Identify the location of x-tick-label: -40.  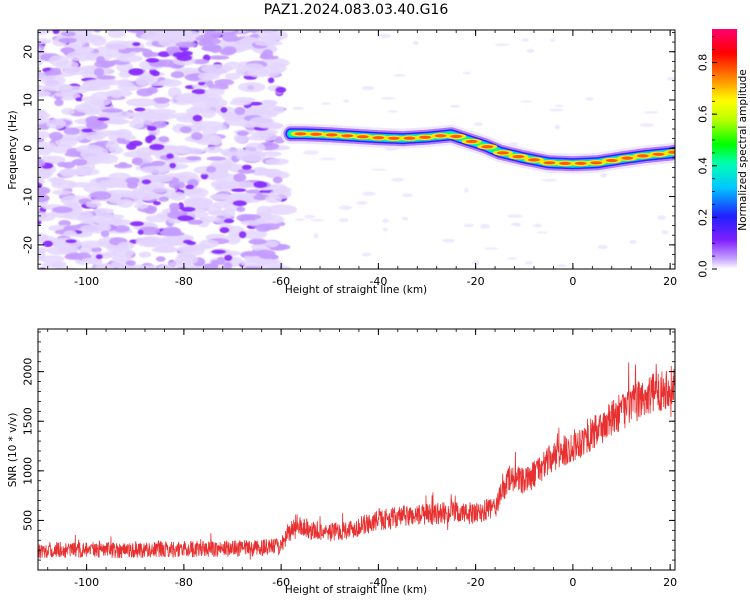
(378, 281).